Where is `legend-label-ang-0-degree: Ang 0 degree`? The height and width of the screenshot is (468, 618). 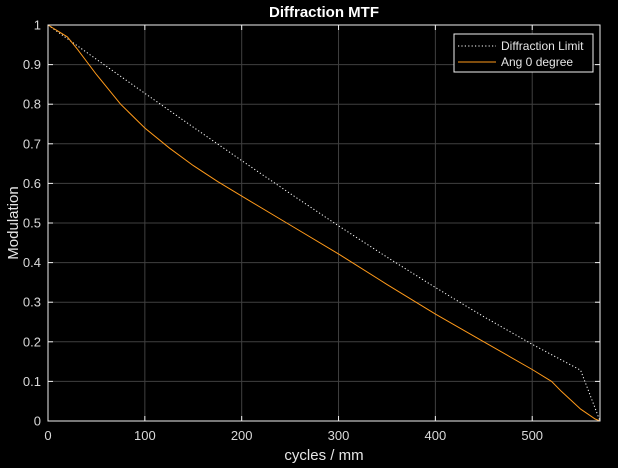 legend-label-ang-0-degree: Ang 0 degree is located at coordinates (537, 62).